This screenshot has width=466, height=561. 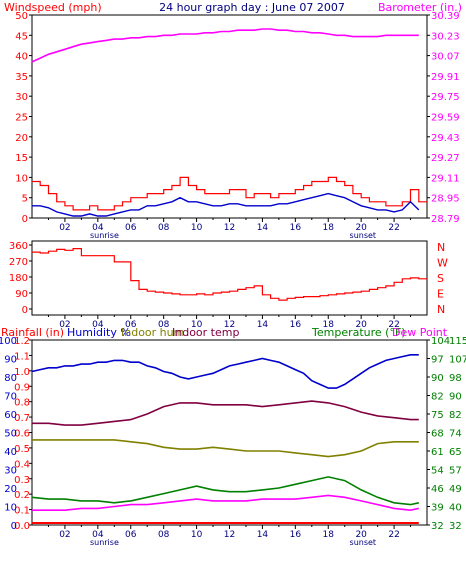 What do you see at coordinates (21, 77) in the screenshot?
I see `windspeed-tick-label: 35` at bounding box center [21, 77].